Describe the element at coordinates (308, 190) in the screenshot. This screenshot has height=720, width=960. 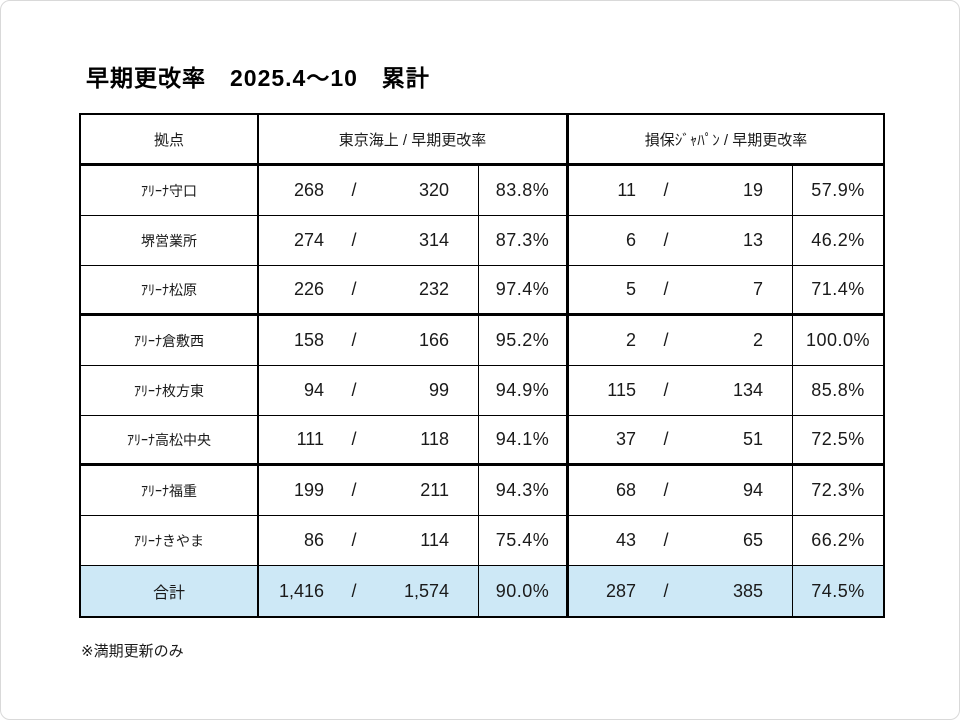
I see `tokio-marine-renewed-count: 268` at that location.